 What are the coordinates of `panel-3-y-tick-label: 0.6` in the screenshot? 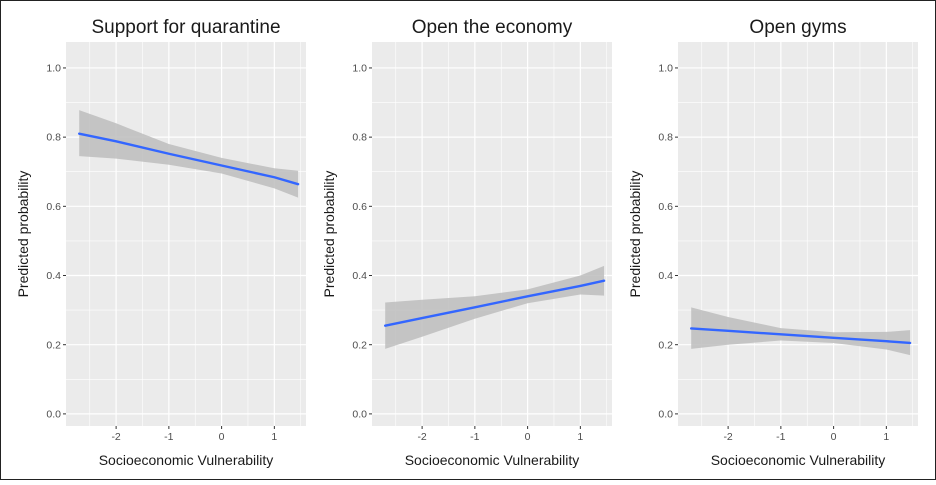 It's located at (665, 207).